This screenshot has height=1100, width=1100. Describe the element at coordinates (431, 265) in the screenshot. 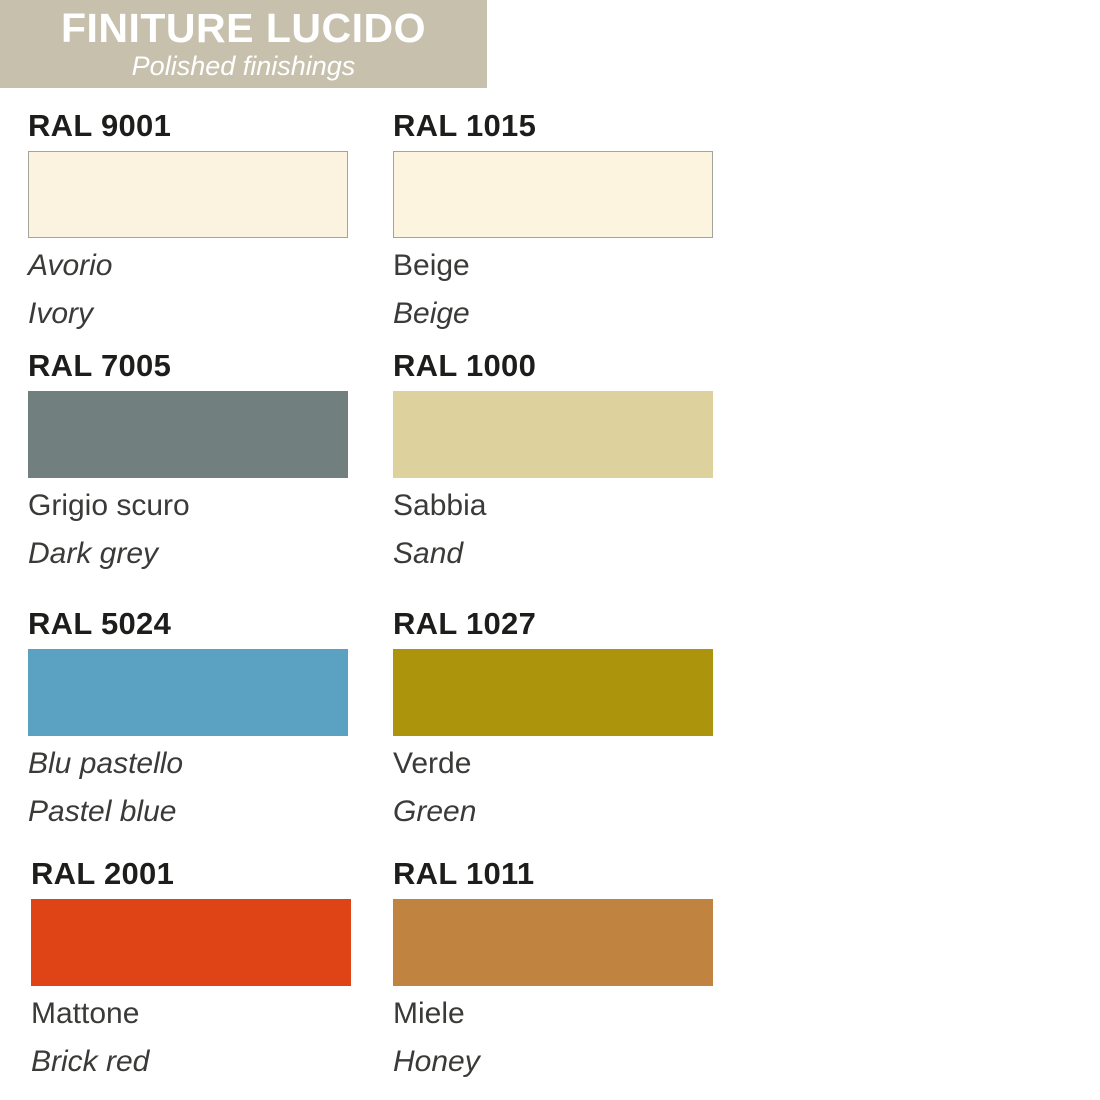

I see `color-name-italian: Beige` at that location.